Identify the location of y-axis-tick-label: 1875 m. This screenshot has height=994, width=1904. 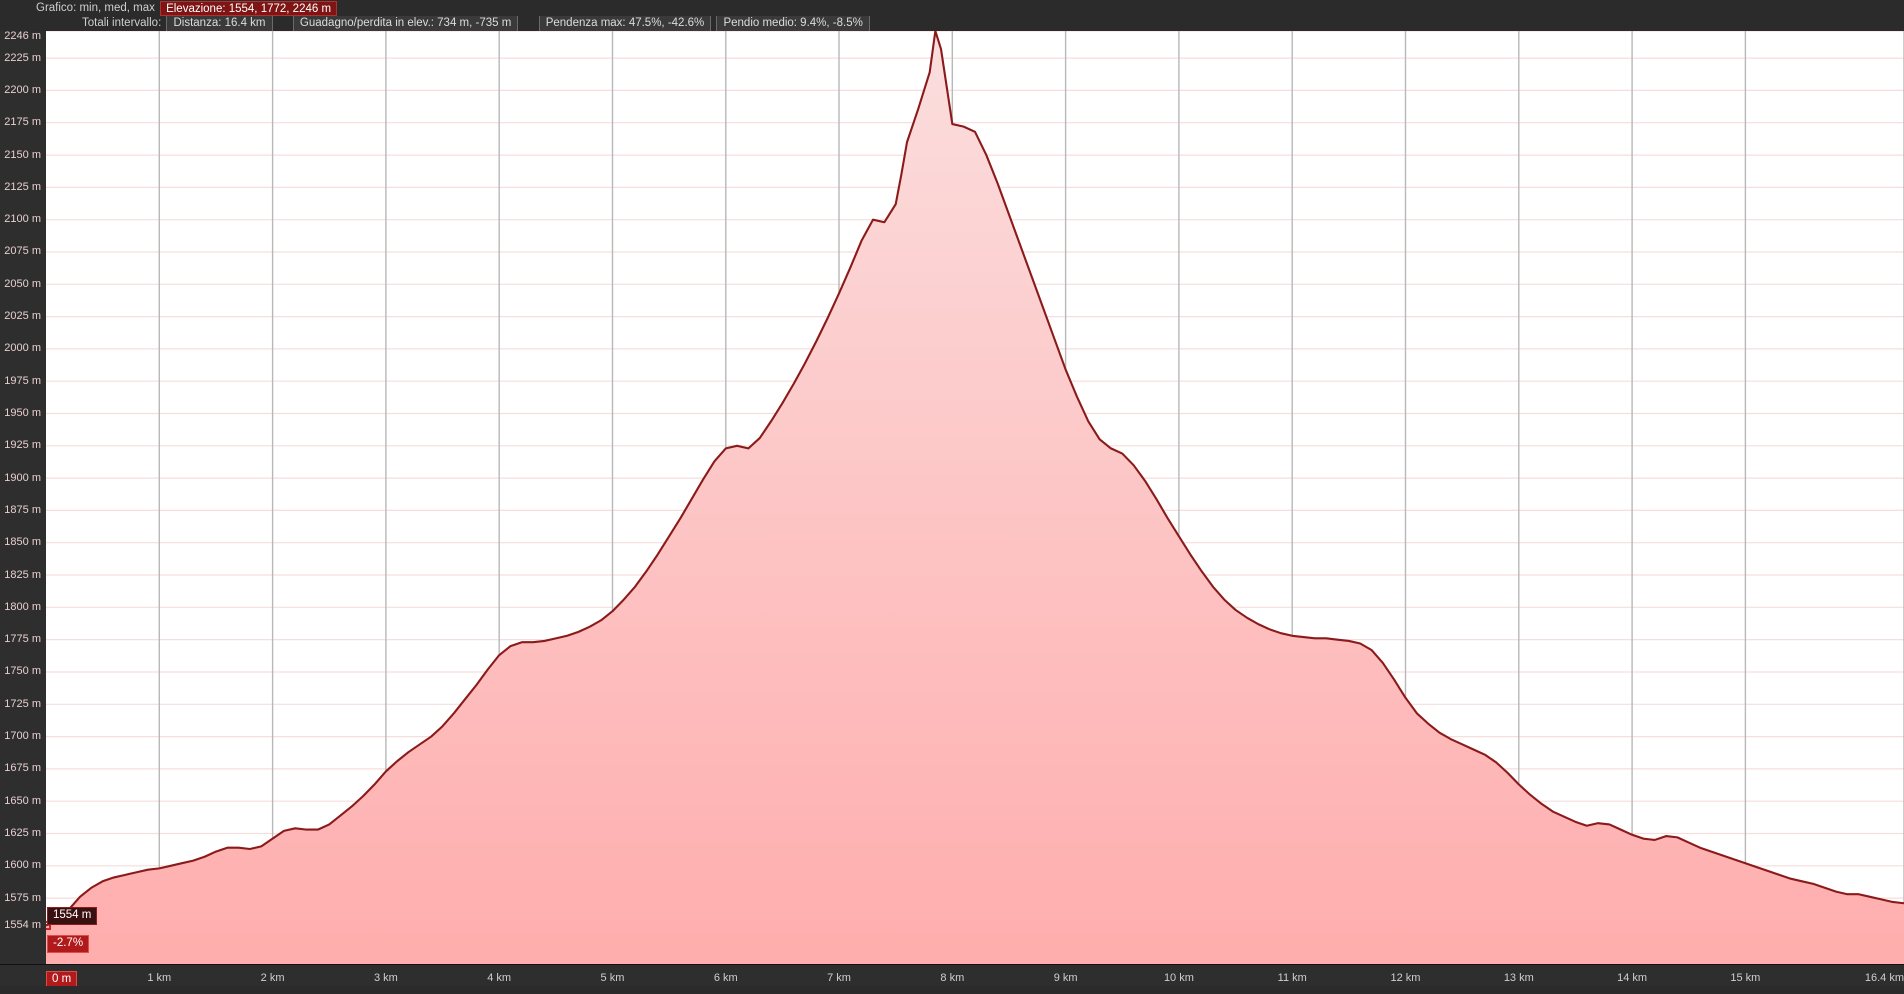
(22, 509).